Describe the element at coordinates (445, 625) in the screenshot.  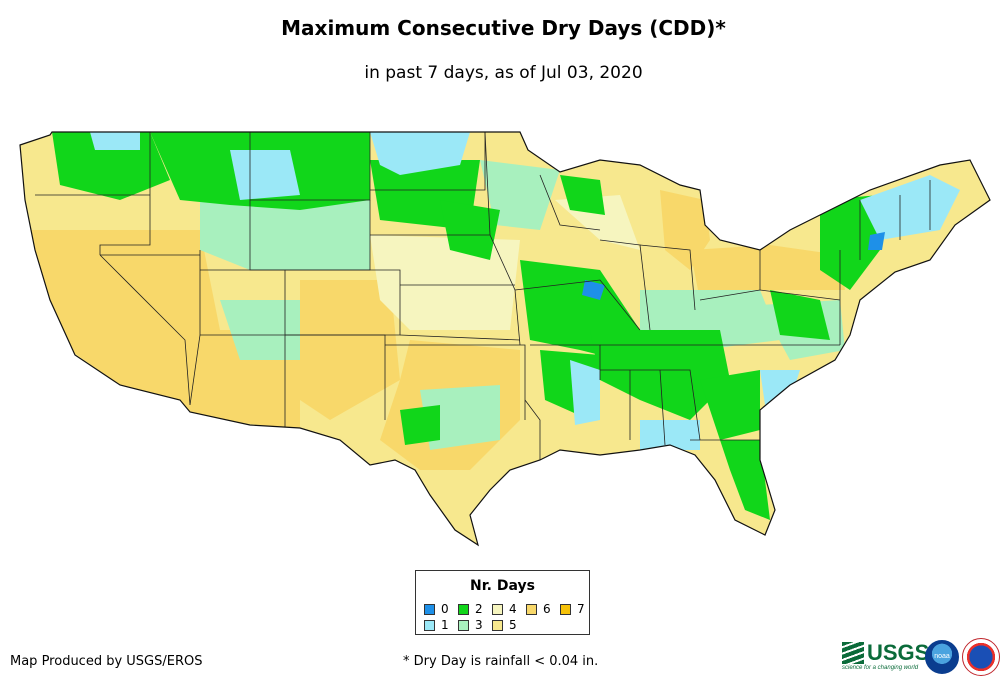
I see `legend-label: 1` at that location.